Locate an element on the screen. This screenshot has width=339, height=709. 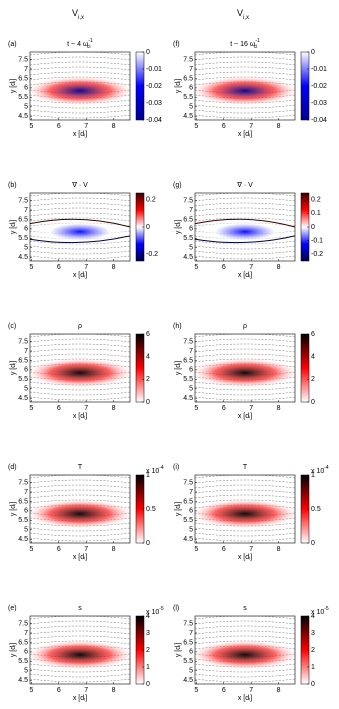
panel-label: (f) is located at coordinates (176, 44).